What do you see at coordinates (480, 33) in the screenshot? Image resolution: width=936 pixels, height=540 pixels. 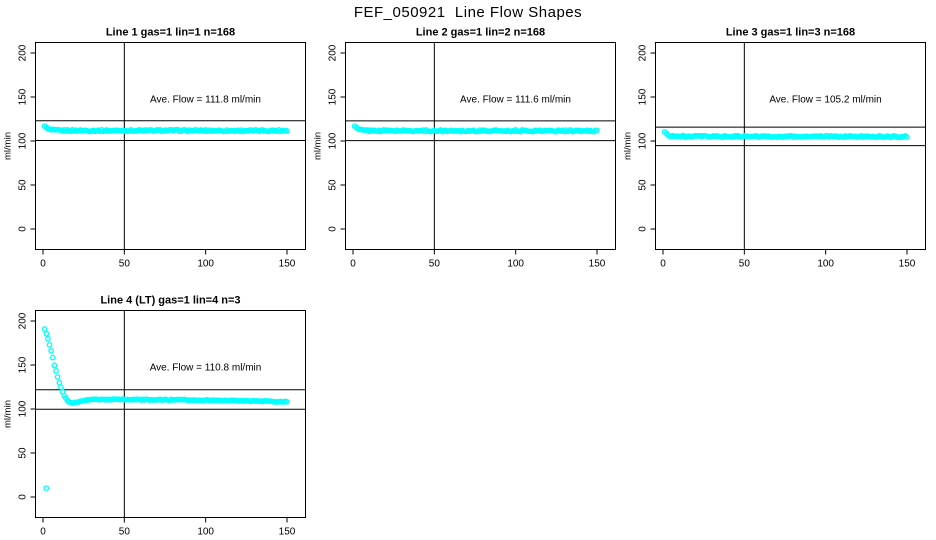 I see `panel-title: Line 2 gas=1 lin=2 n=168` at bounding box center [480, 33].